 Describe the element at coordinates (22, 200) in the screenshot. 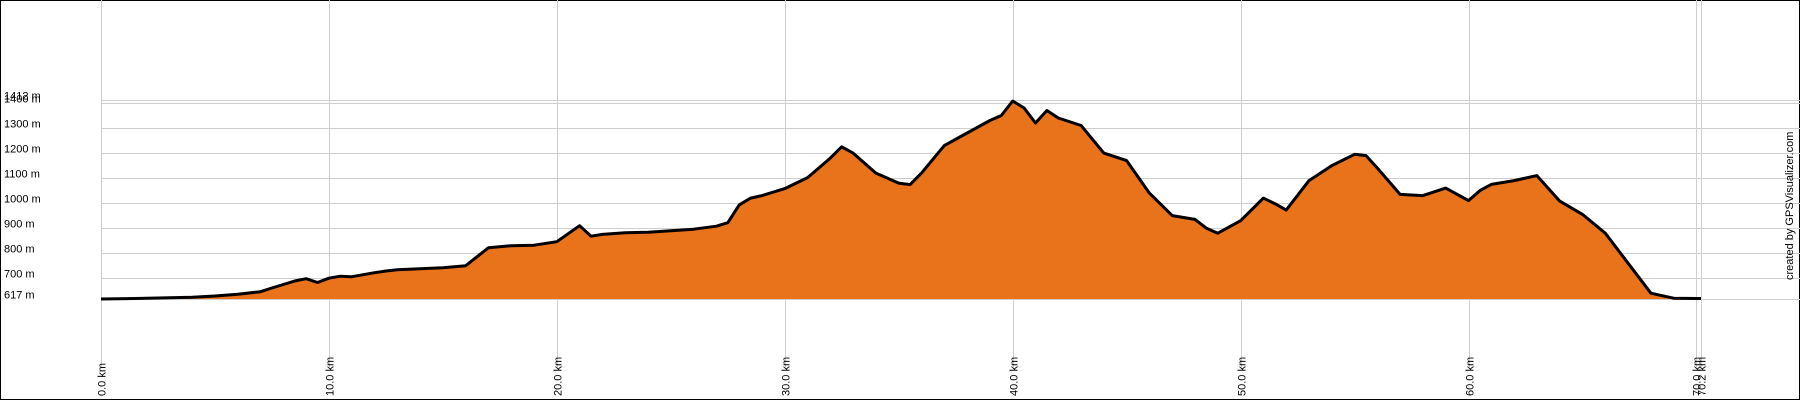

I see `y-tick-label: 1000 m` at that location.